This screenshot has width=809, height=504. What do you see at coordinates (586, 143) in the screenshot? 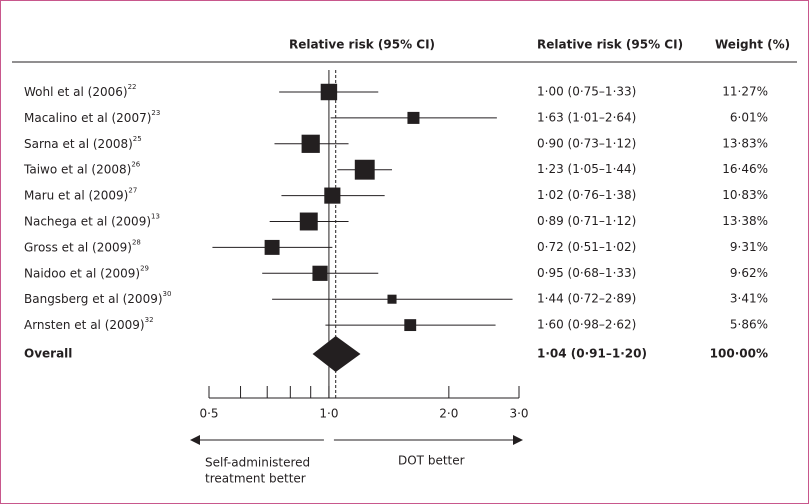
I see `ci-label: 0·90 (0·73–1·12)` at bounding box center [586, 143].